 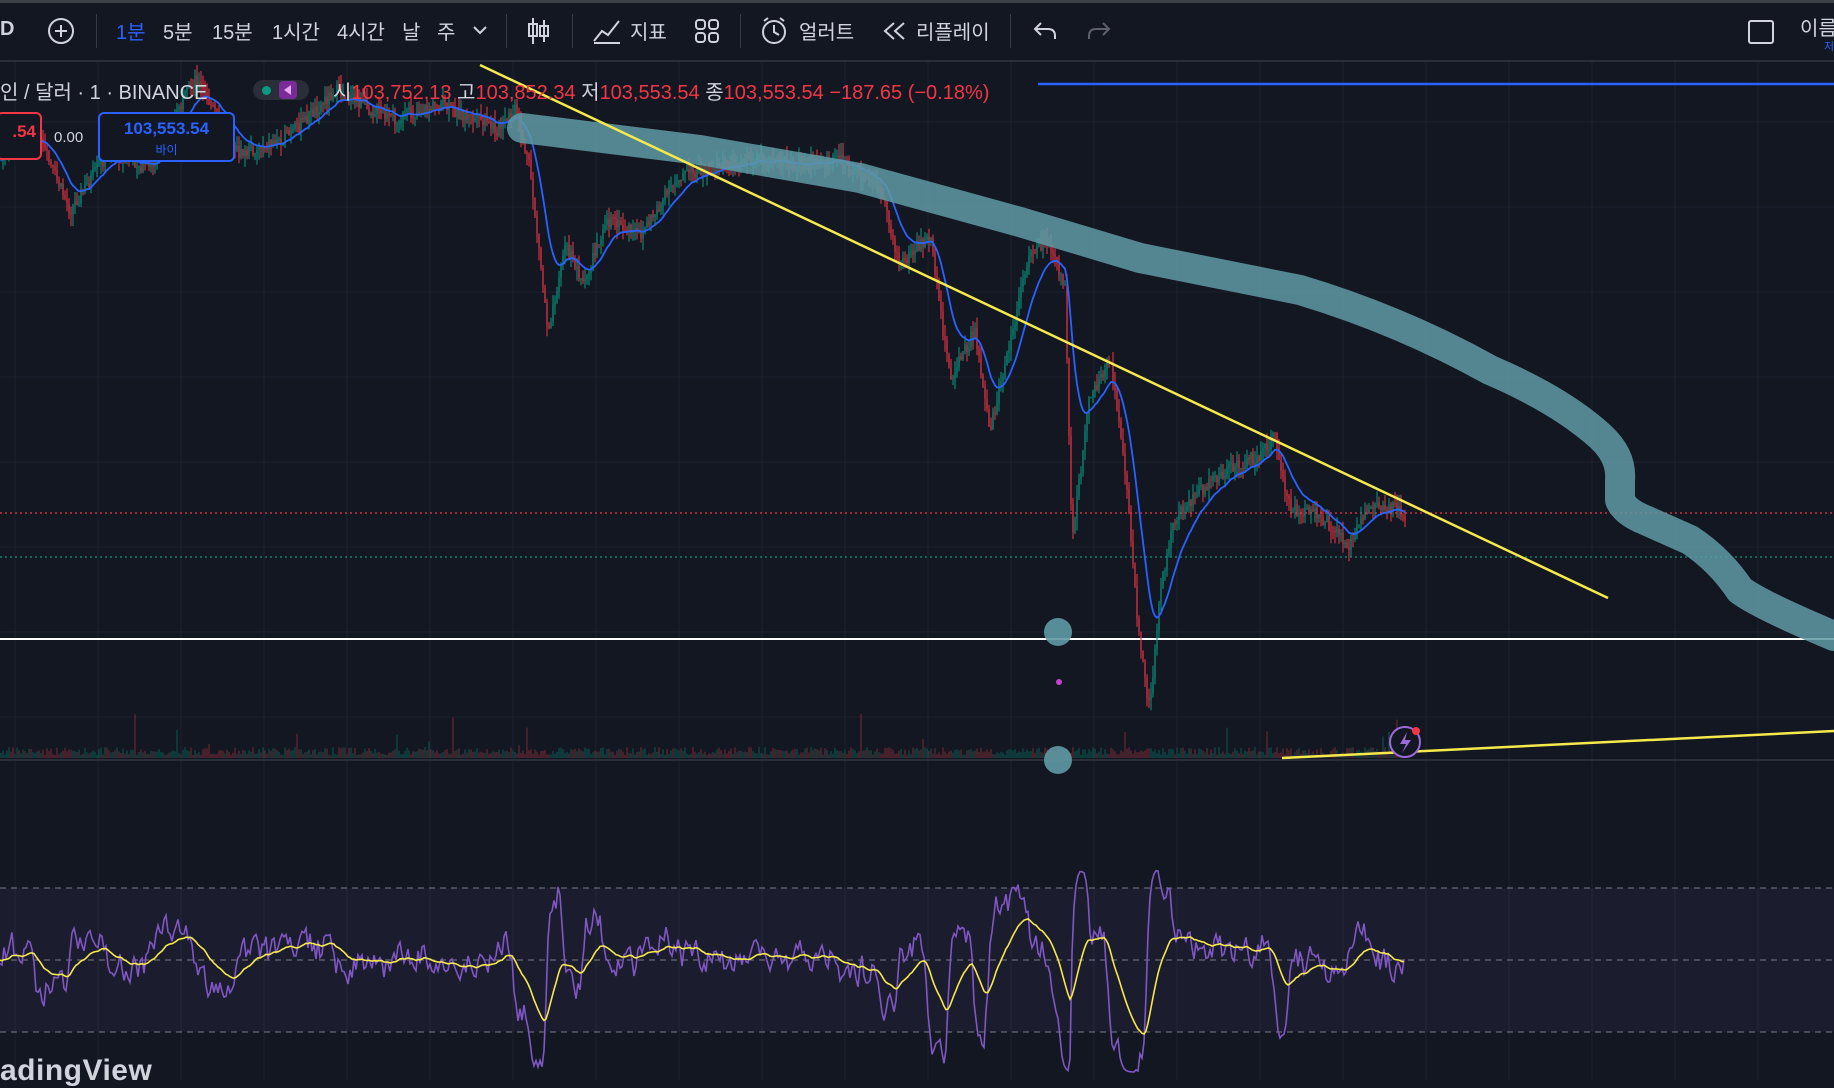 What do you see at coordinates (411, 33) in the screenshot?
I see `interval-day: 날` at bounding box center [411, 33].